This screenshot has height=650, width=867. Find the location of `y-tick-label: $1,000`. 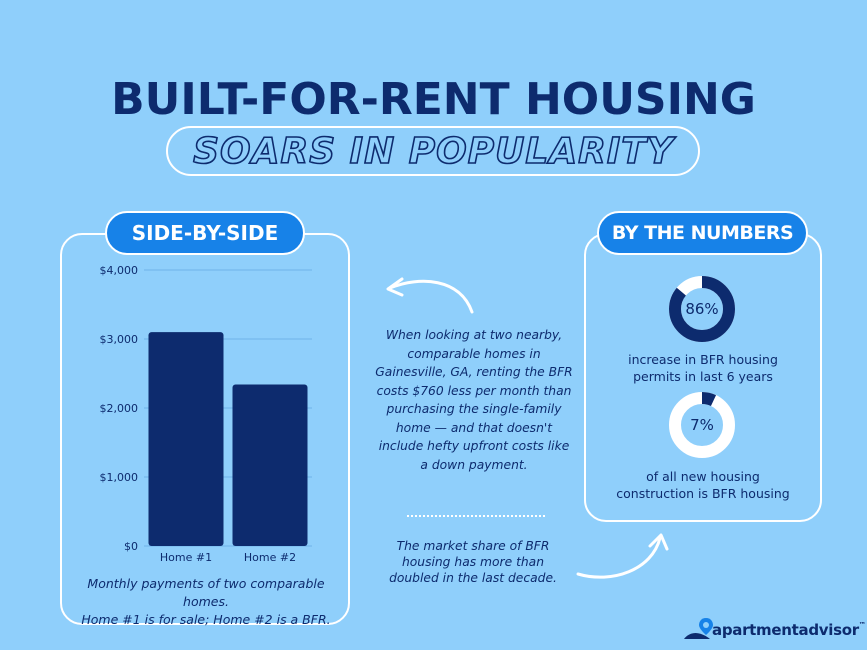

y-tick-label: $1,000 is located at coordinates (119, 477).